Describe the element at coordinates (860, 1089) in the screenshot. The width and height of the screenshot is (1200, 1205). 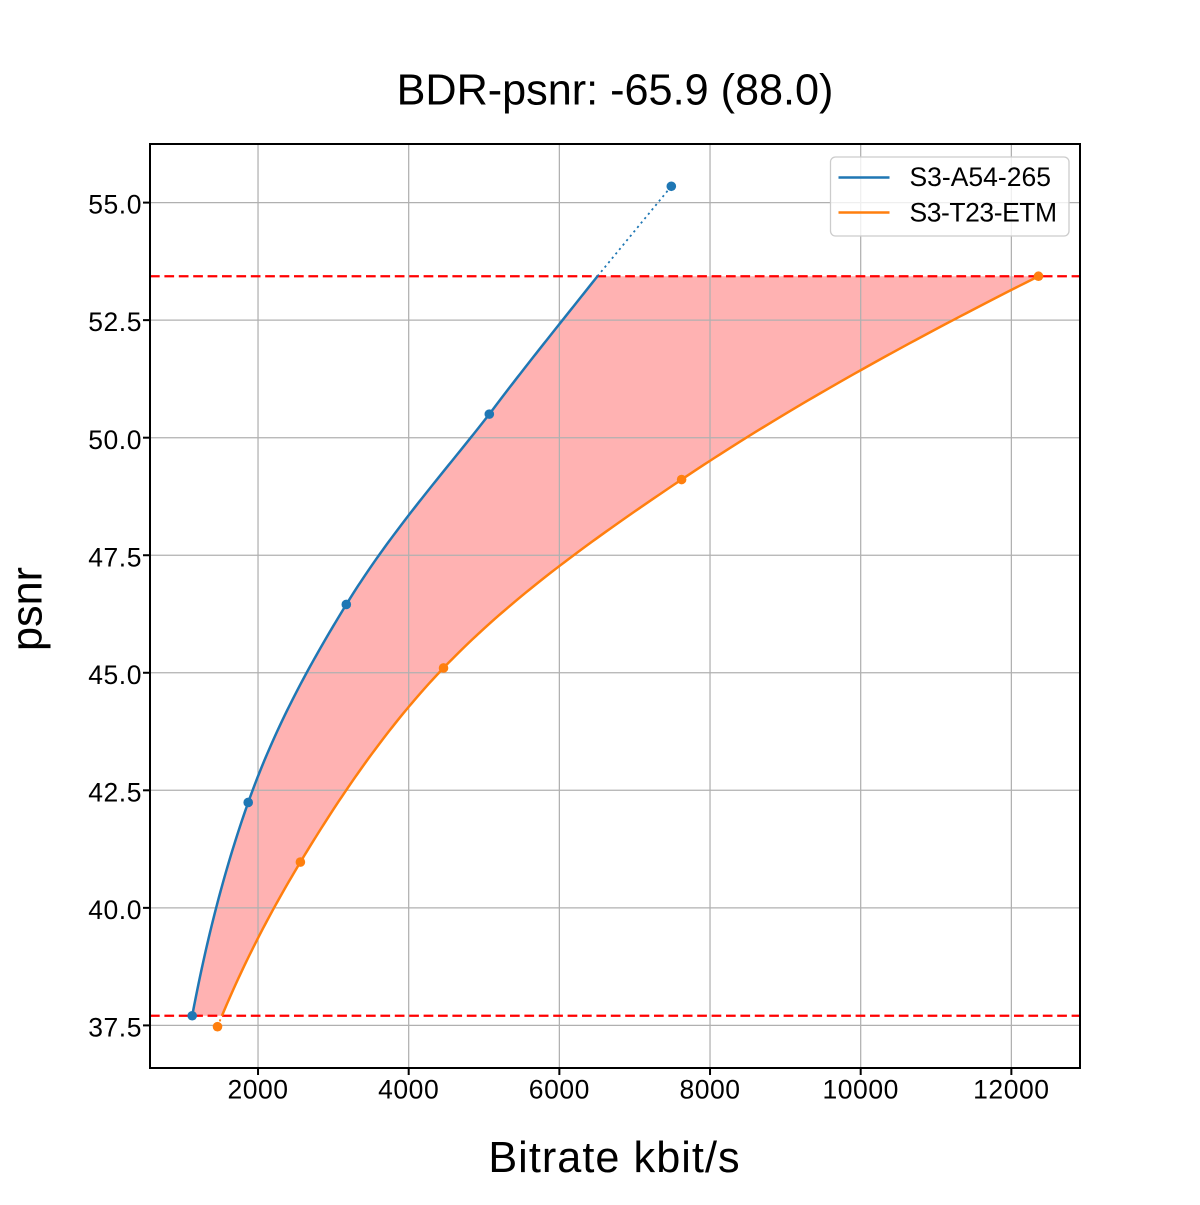
I see `svg-text: 10000` at that location.